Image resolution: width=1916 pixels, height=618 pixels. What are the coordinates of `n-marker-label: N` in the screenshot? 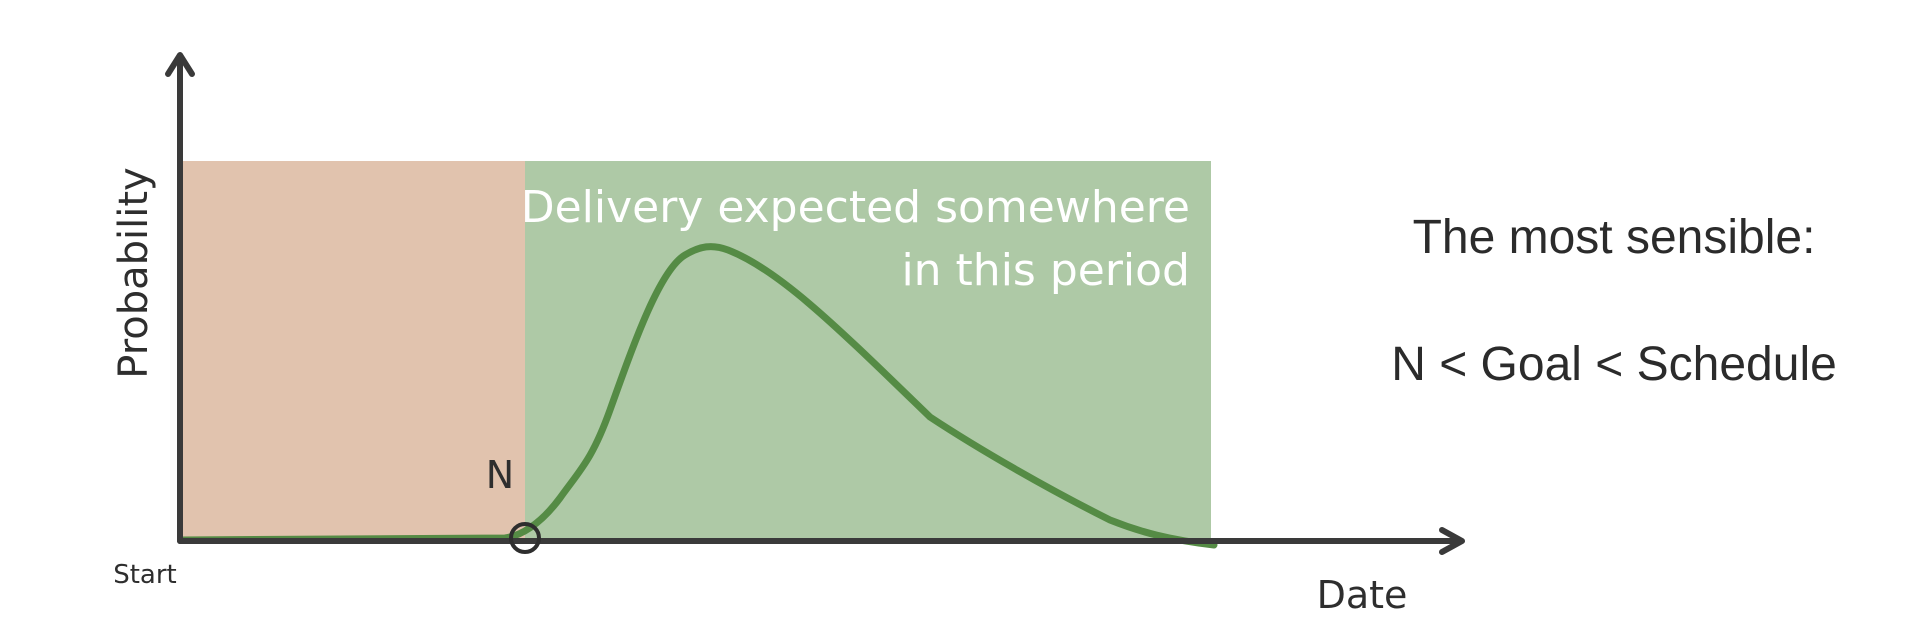 It's located at (500, 475).